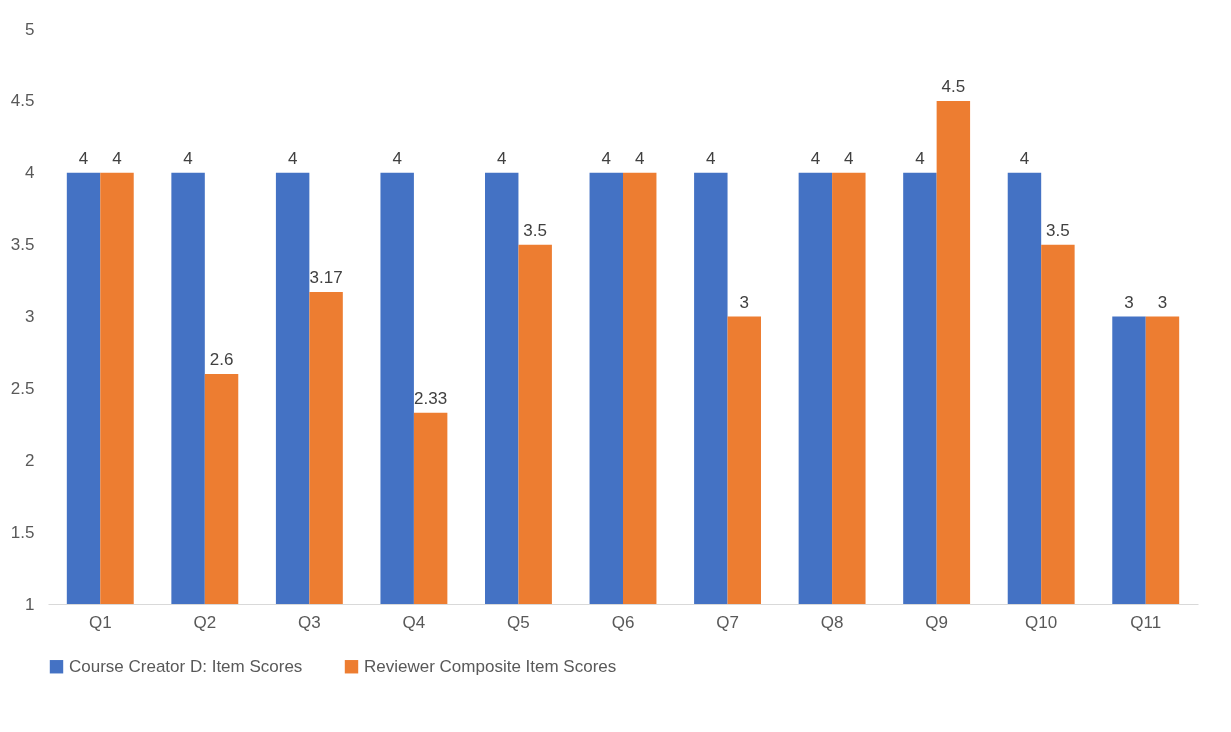  What do you see at coordinates (22, 101) in the screenshot?
I see `y-tick-label: 4.5` at bounding box center [22, 101].